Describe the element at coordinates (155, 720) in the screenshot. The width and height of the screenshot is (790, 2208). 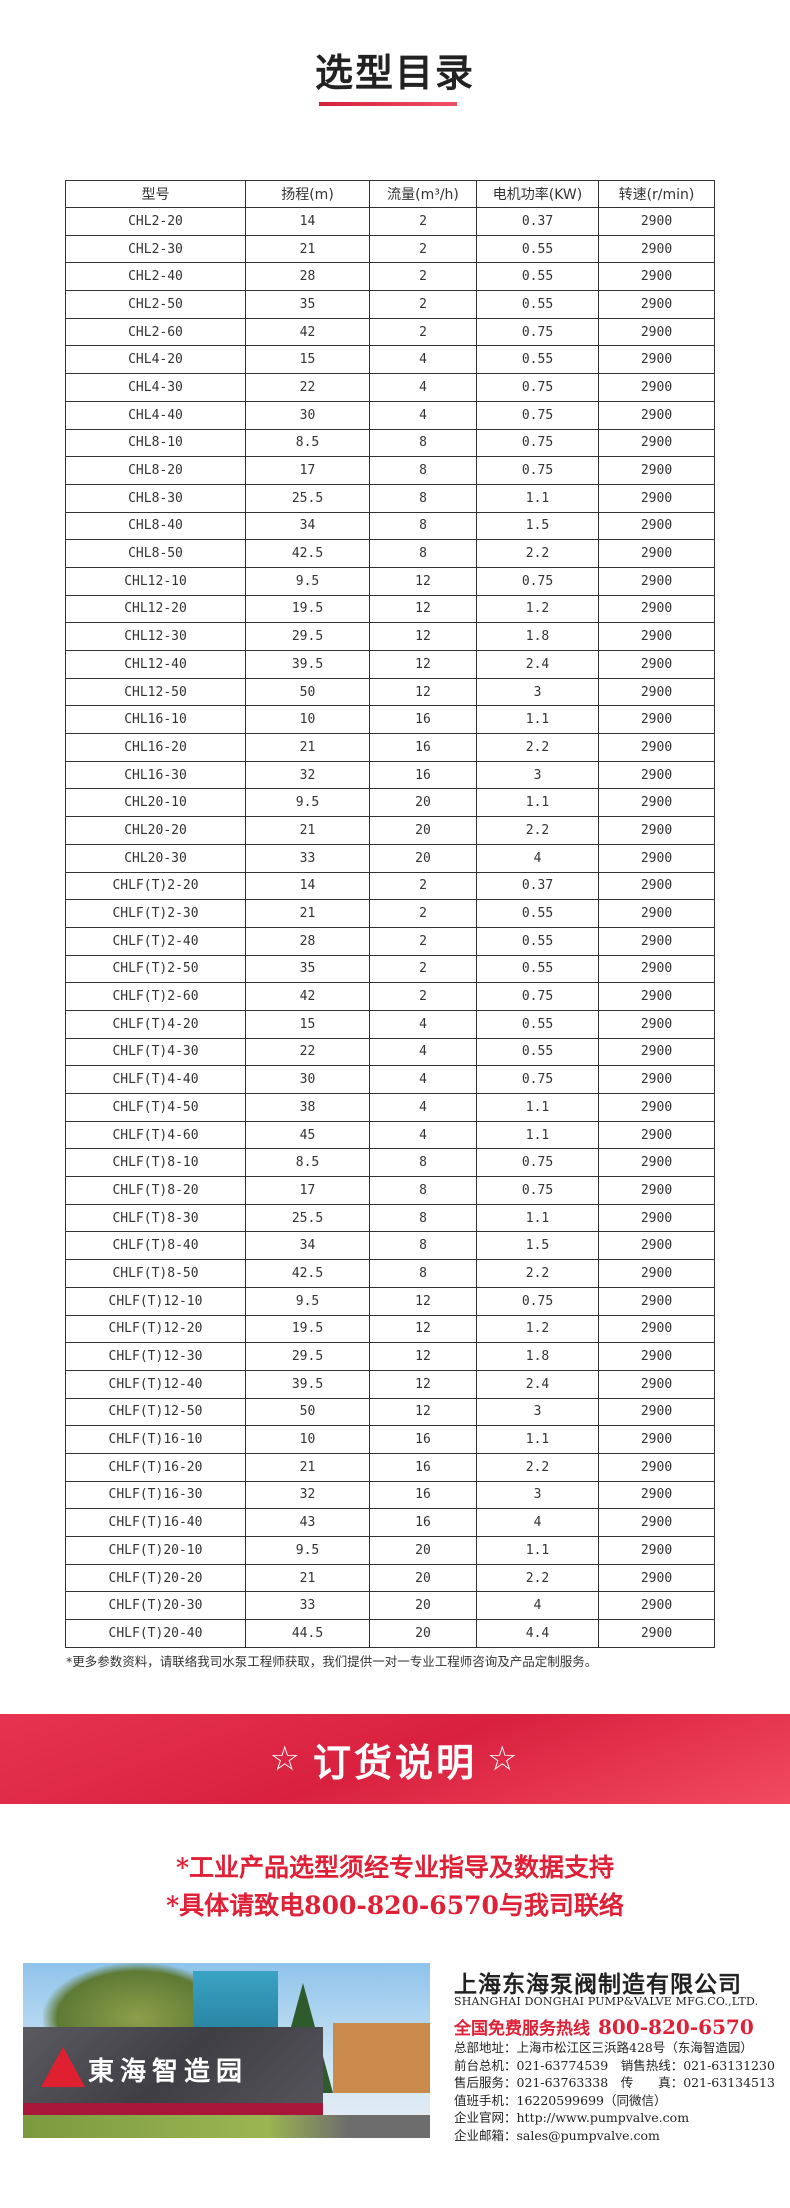
I see `cell-model: CHL16-10` at that location.